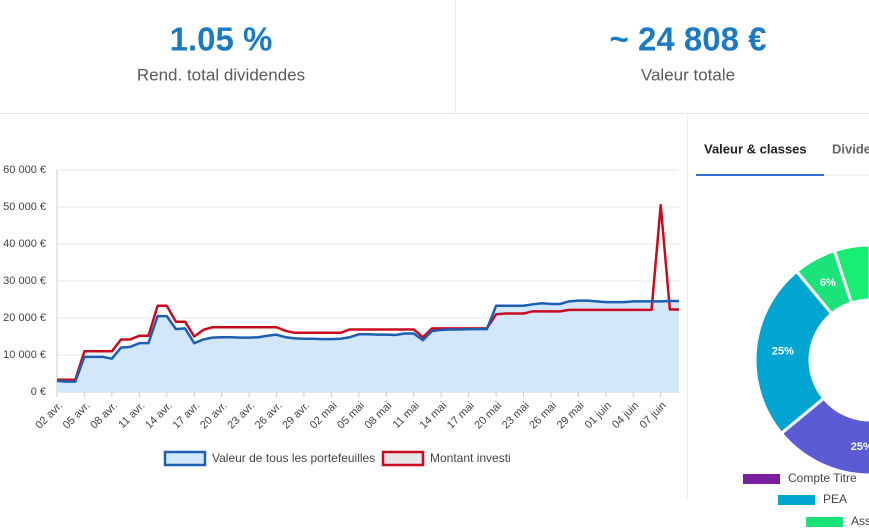  Describe the element at coordinates (131, 415) in the screenshot. I see `x-tick-label: 11 avr.` at that location.